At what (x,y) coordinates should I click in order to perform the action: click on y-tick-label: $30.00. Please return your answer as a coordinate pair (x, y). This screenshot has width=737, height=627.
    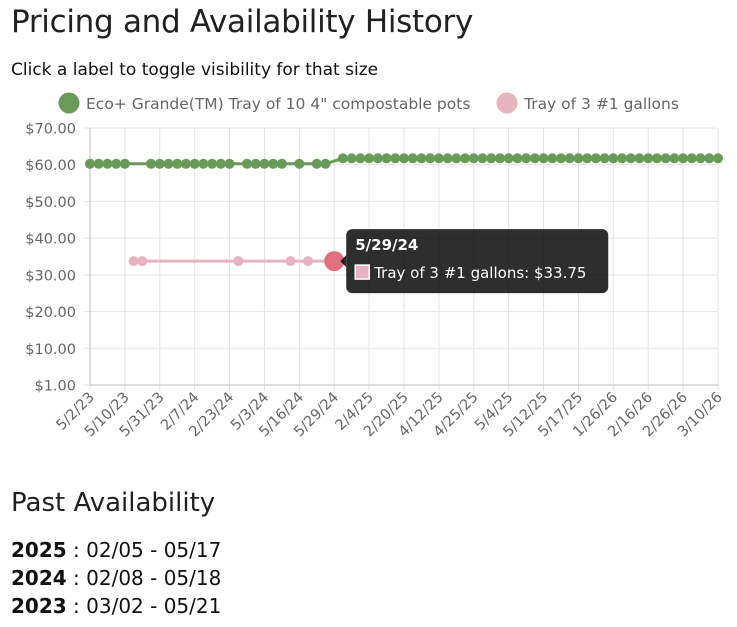
    Looking at the image, I should click on (50, 276).